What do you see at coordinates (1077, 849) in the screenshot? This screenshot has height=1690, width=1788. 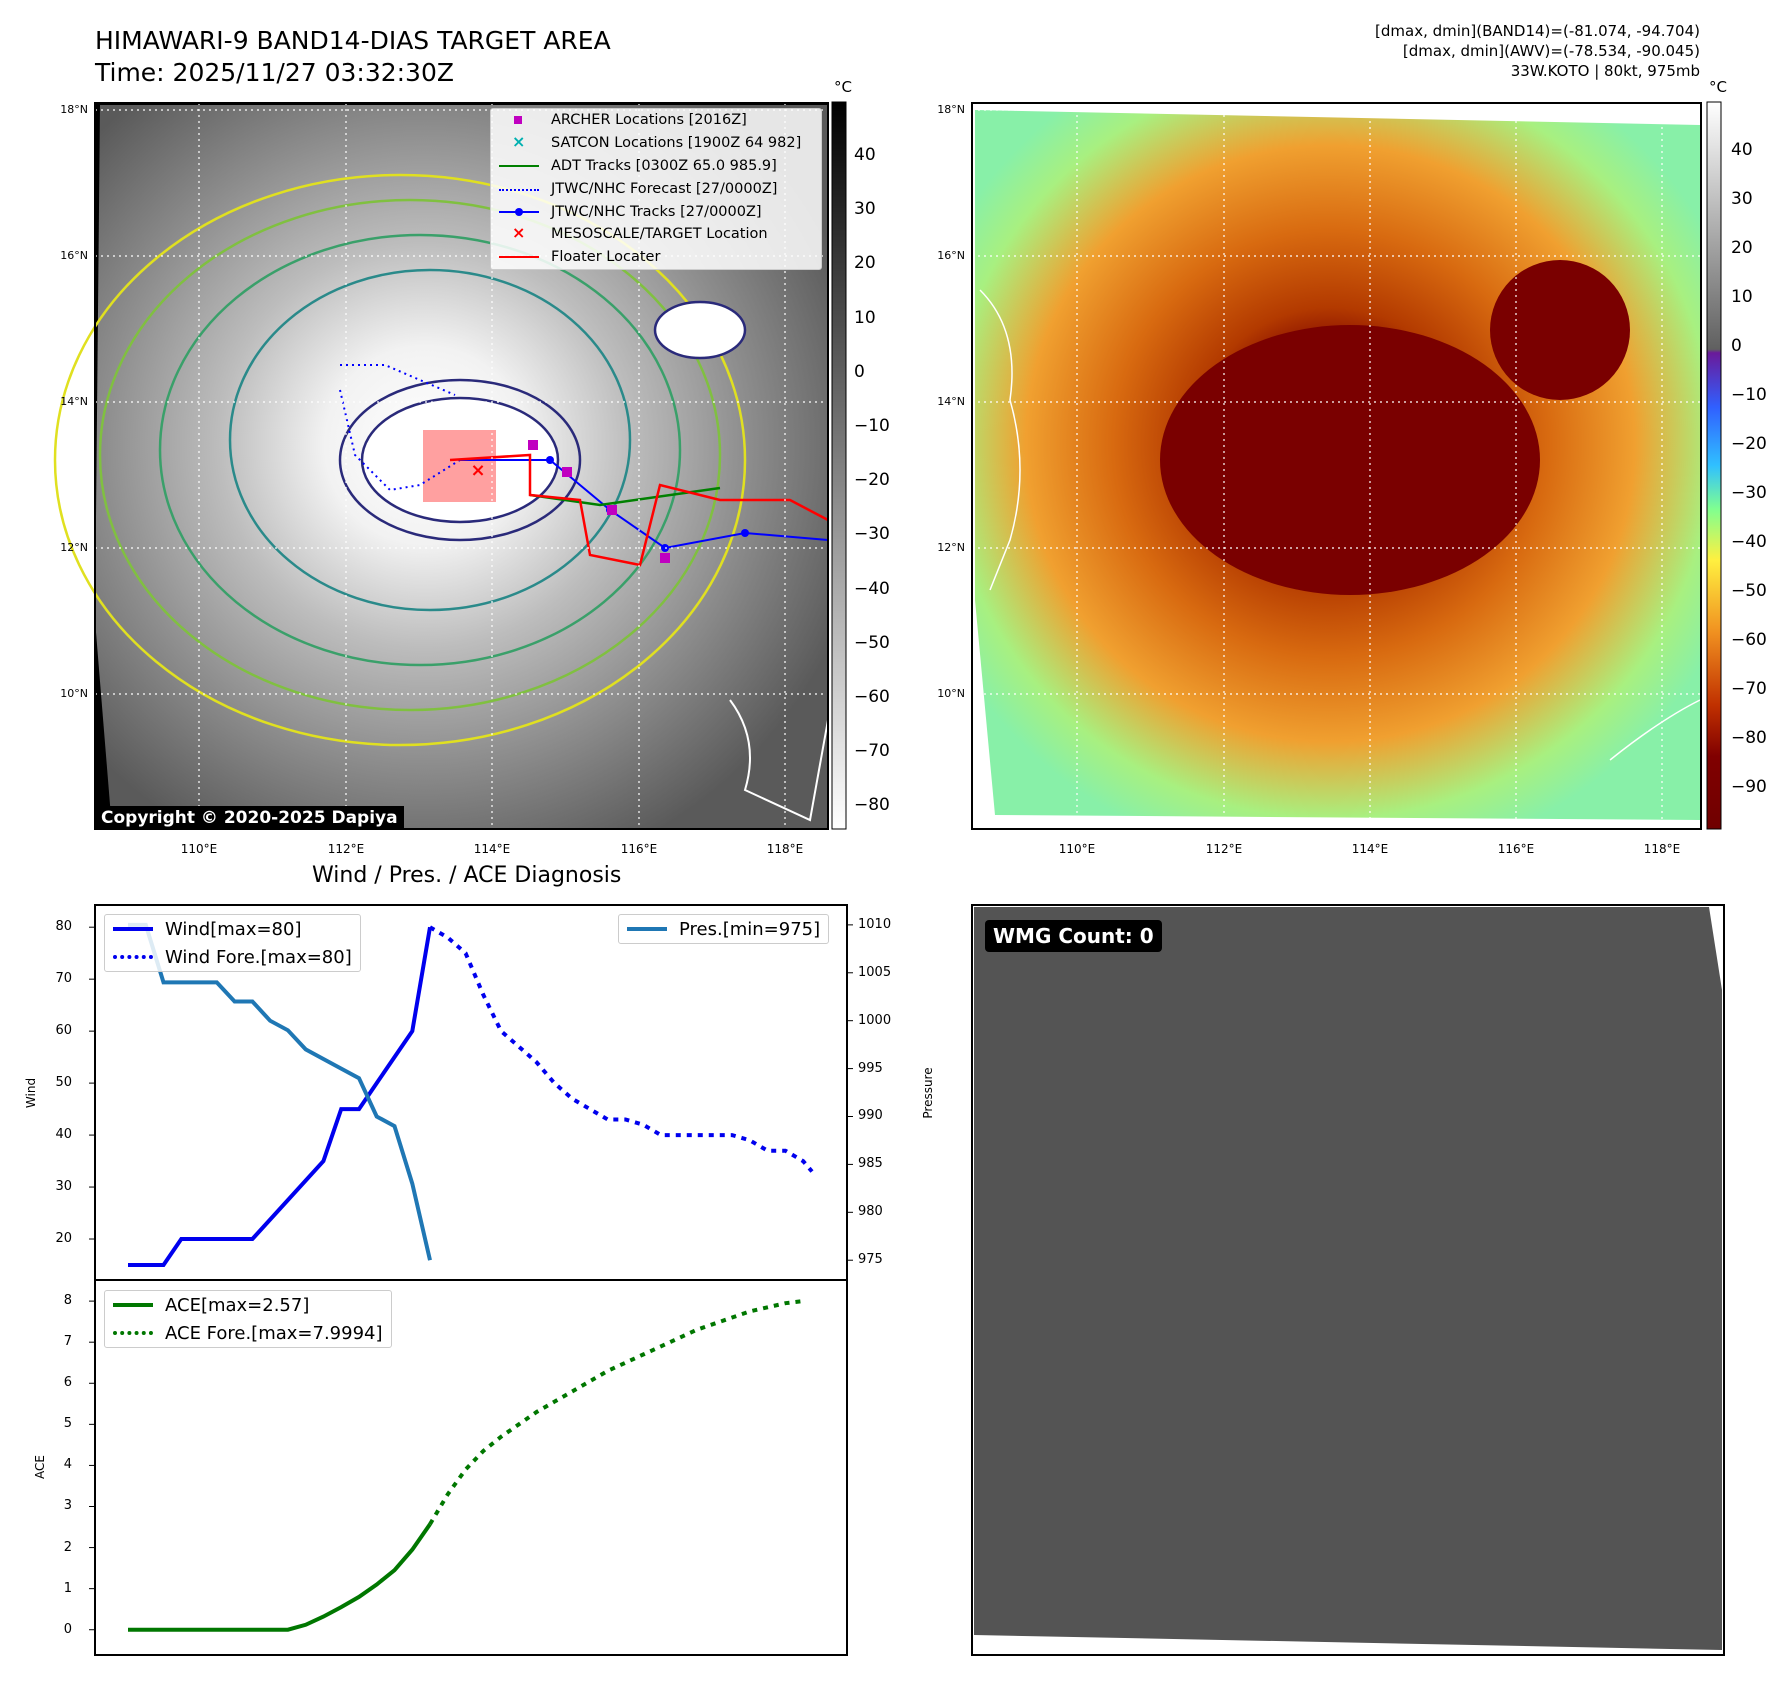 I see `lon-tick-label-right: 110°E` at bounding box center [1077, 849].